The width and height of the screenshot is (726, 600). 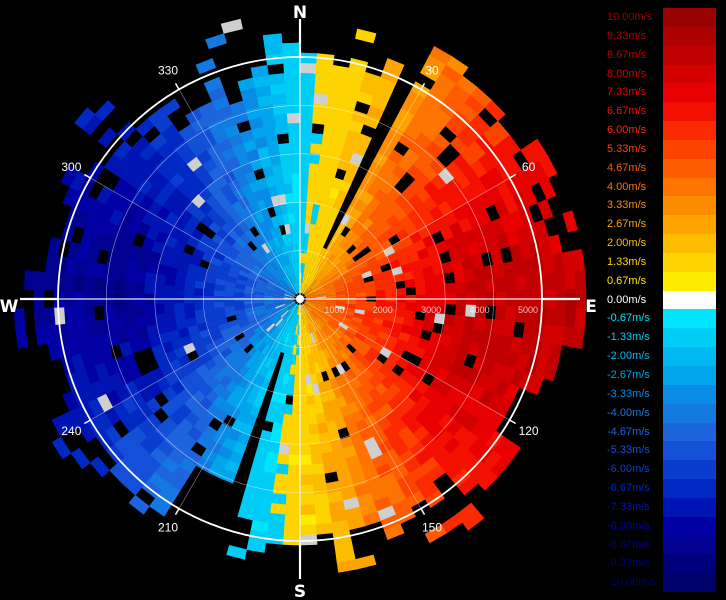 What do you see at coordinates (663, 470) in the screenshot?
I see `legend-row: -6.00m/s` at bounding box center [663, 470].